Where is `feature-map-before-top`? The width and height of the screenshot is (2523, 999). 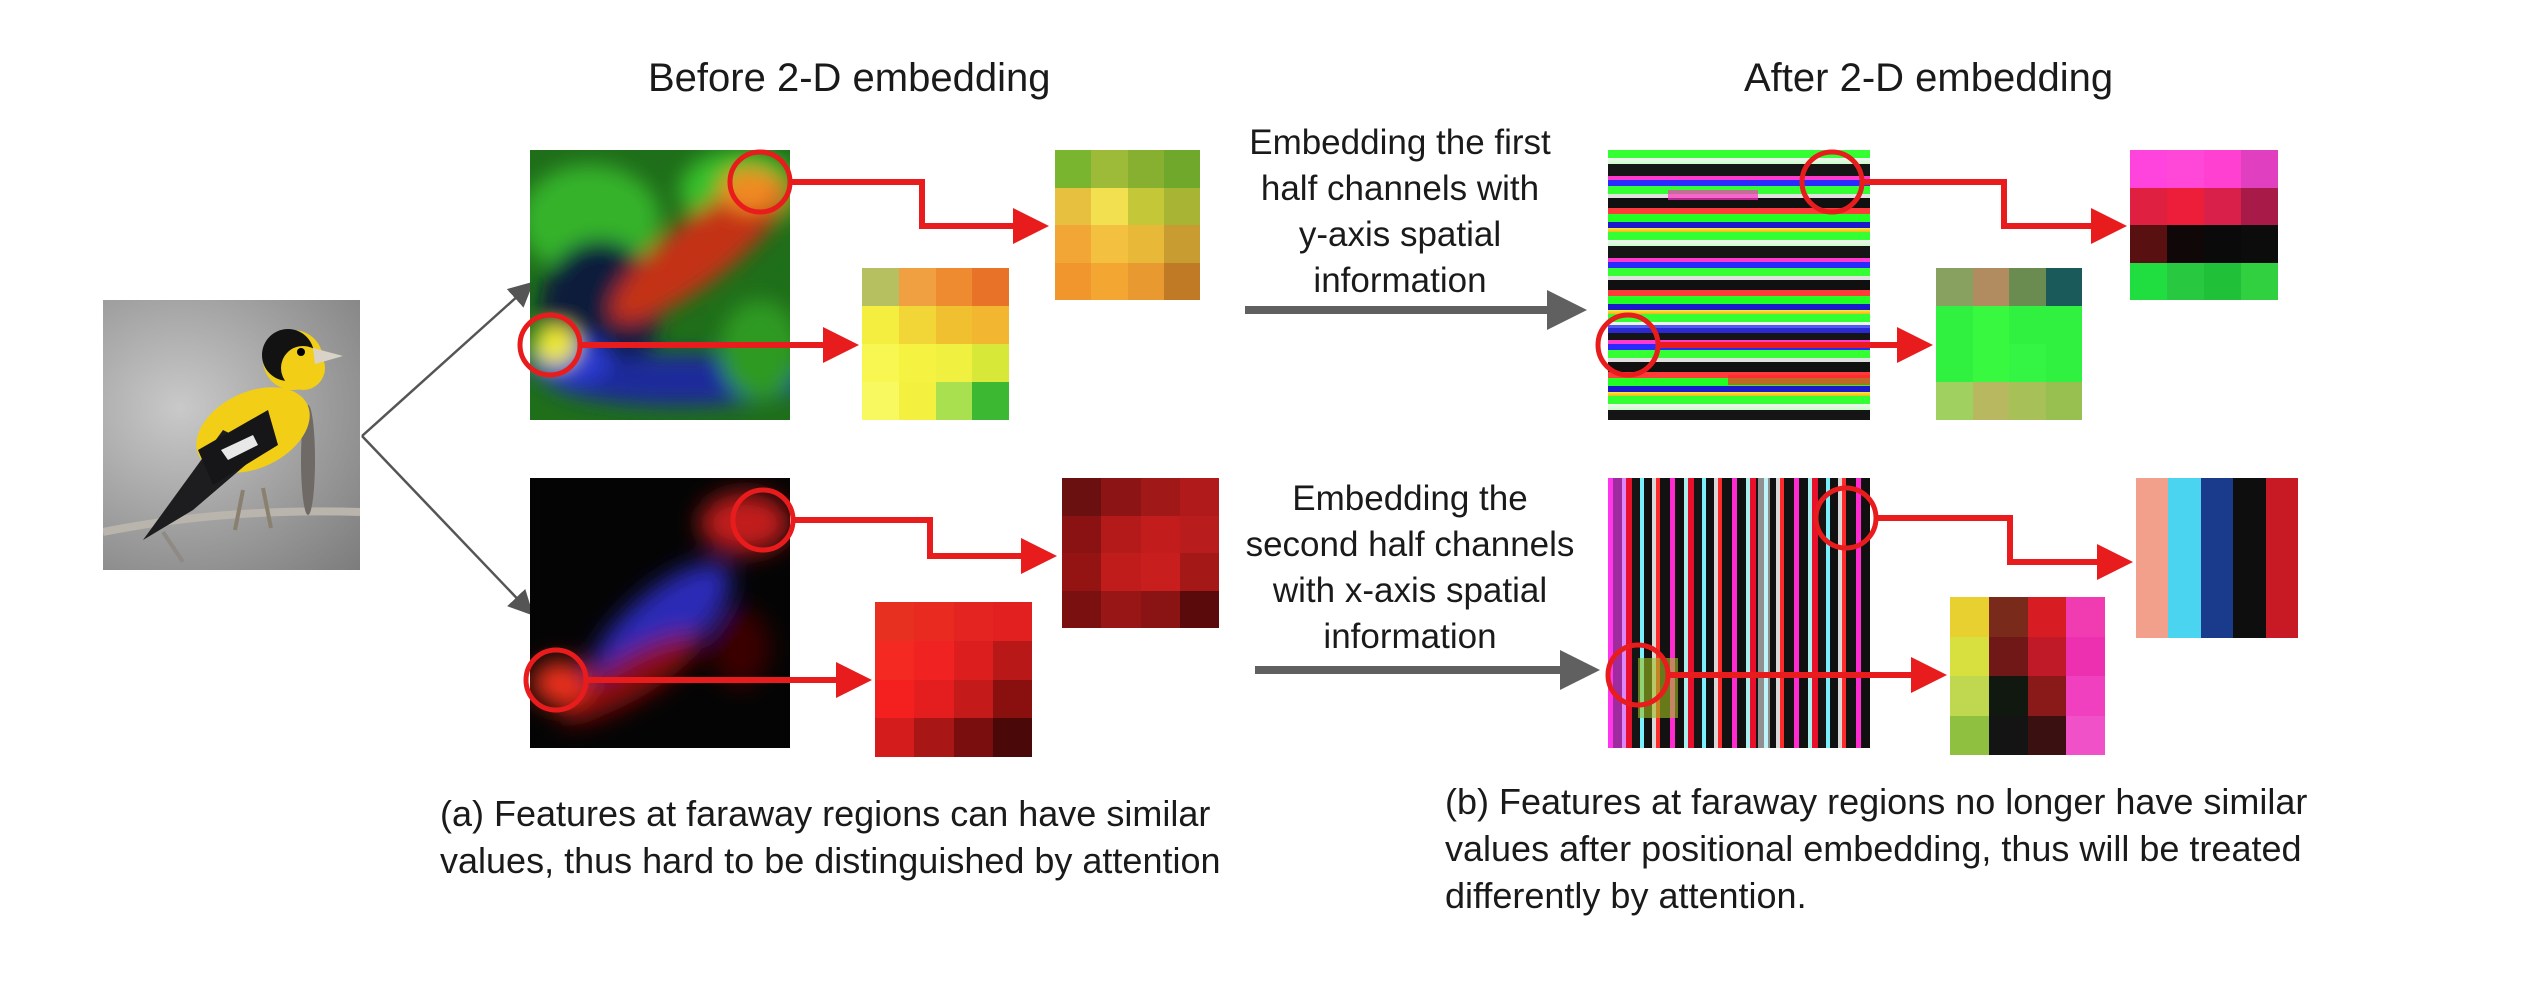 feature-map-before-top is located at coordinates (660, 285).